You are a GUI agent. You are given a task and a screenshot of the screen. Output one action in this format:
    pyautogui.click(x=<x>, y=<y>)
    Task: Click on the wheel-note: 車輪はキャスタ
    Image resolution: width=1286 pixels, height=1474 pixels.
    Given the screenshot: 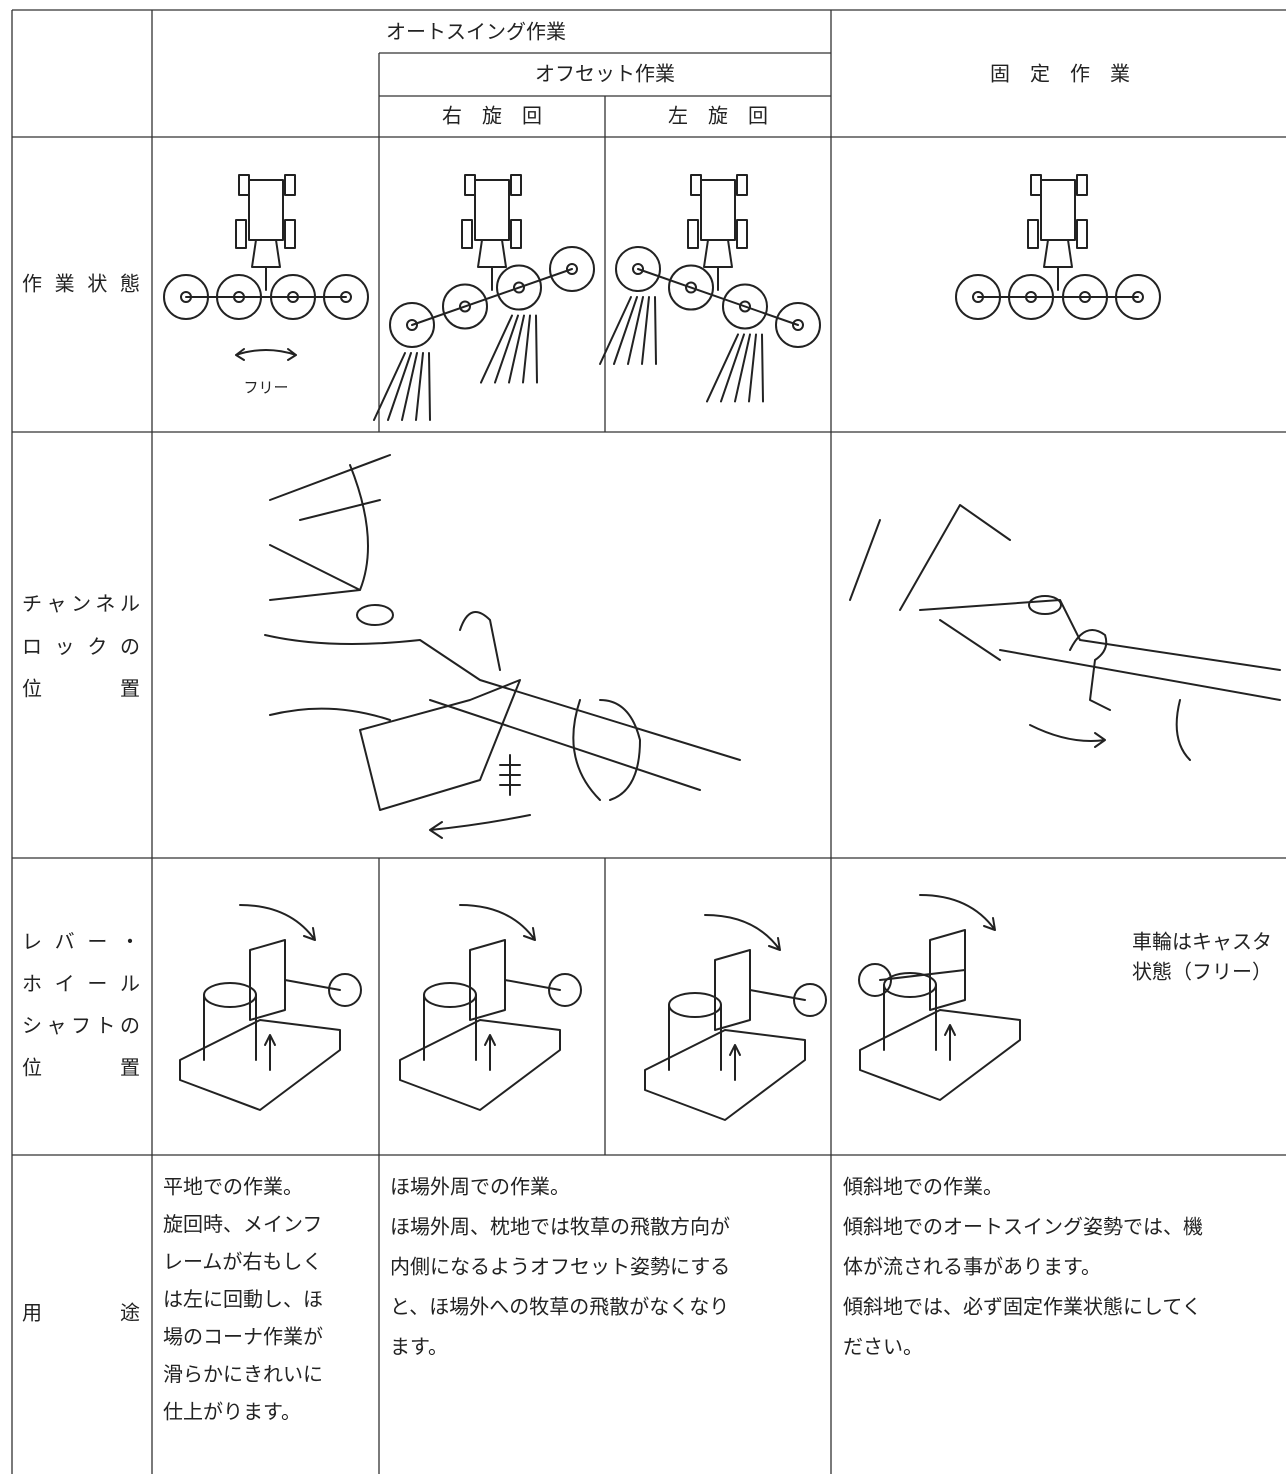 What is the action you would take?
    pyautogui.click(x=1202, y=942)
    